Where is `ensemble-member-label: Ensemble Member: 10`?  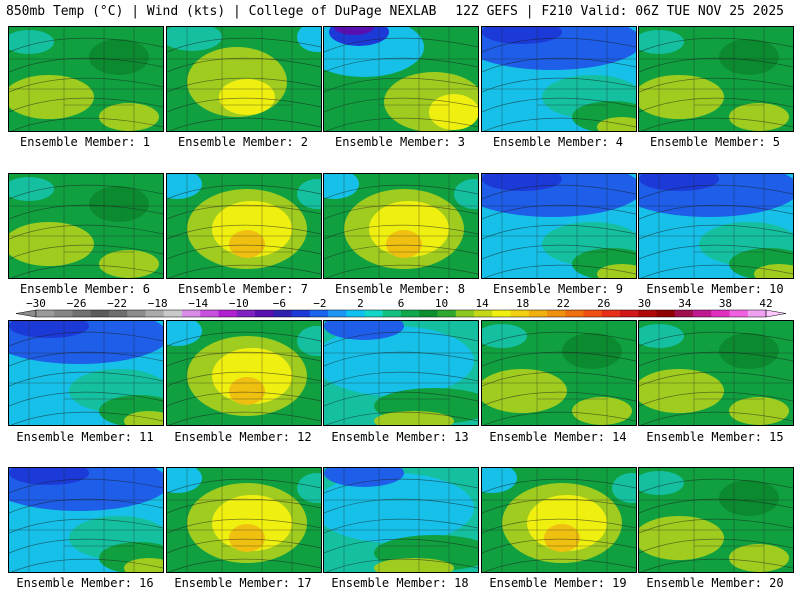 ensemble-member-label: Ensemble Member: 10 is located at coordinates (715, 289).